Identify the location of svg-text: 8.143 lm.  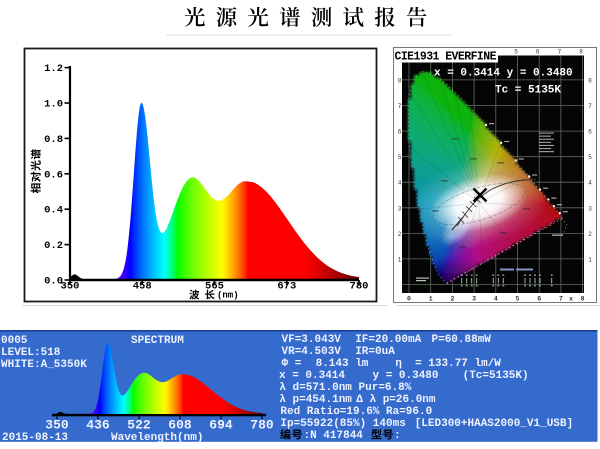
(342, 364).